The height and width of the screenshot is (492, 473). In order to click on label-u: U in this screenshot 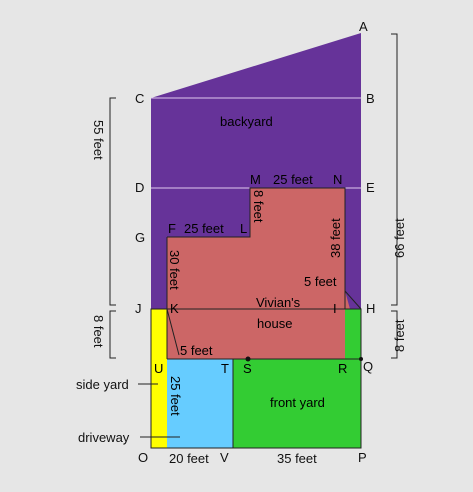, I will do `click(158, 368)`.